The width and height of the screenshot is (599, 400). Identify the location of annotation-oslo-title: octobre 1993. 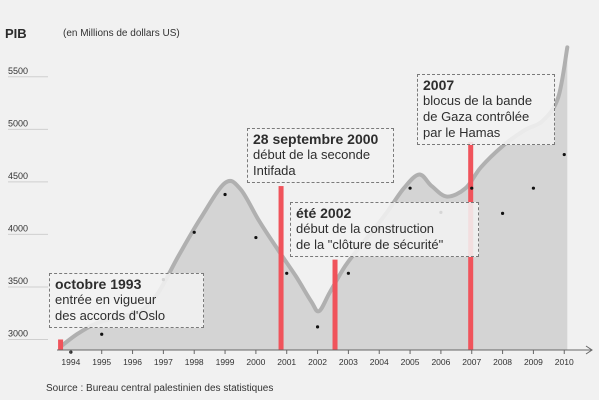
(98, 284).